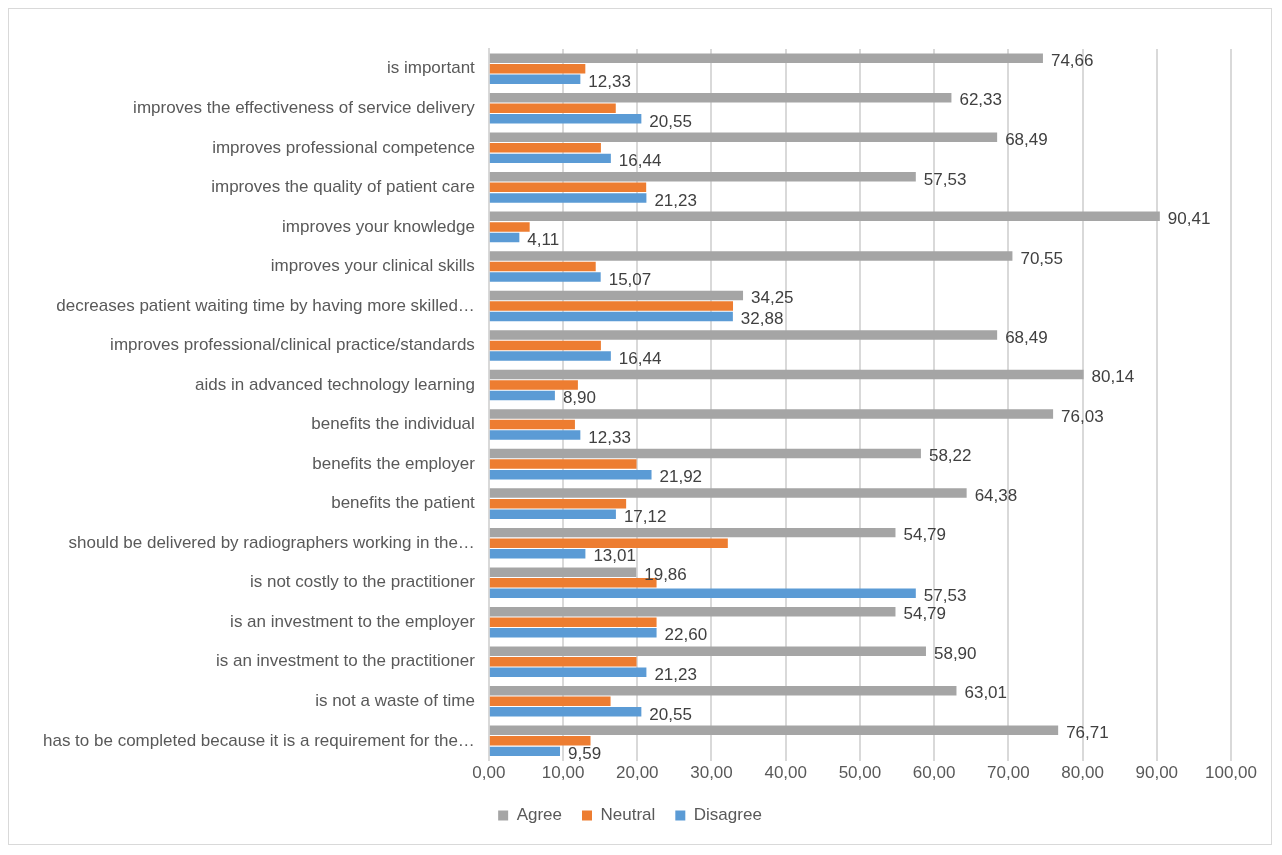  What do you see at coordinates (1072, 60) in the screenshot?
I see `data-label: 74,66` at bounding box center [1072, 60].